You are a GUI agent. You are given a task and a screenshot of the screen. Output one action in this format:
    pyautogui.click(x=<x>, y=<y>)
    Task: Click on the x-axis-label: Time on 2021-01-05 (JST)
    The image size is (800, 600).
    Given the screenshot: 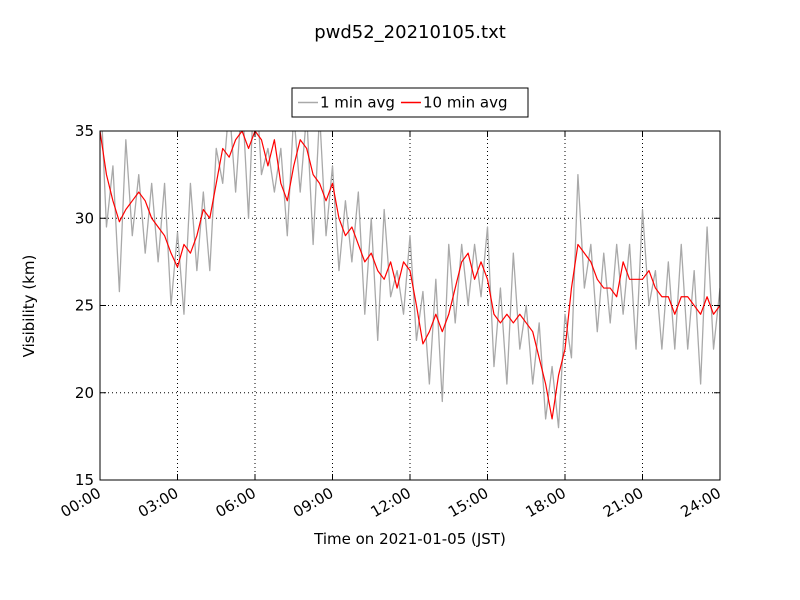 What is the action you would take?
    pyautogui.click(x=409, y=539)
    